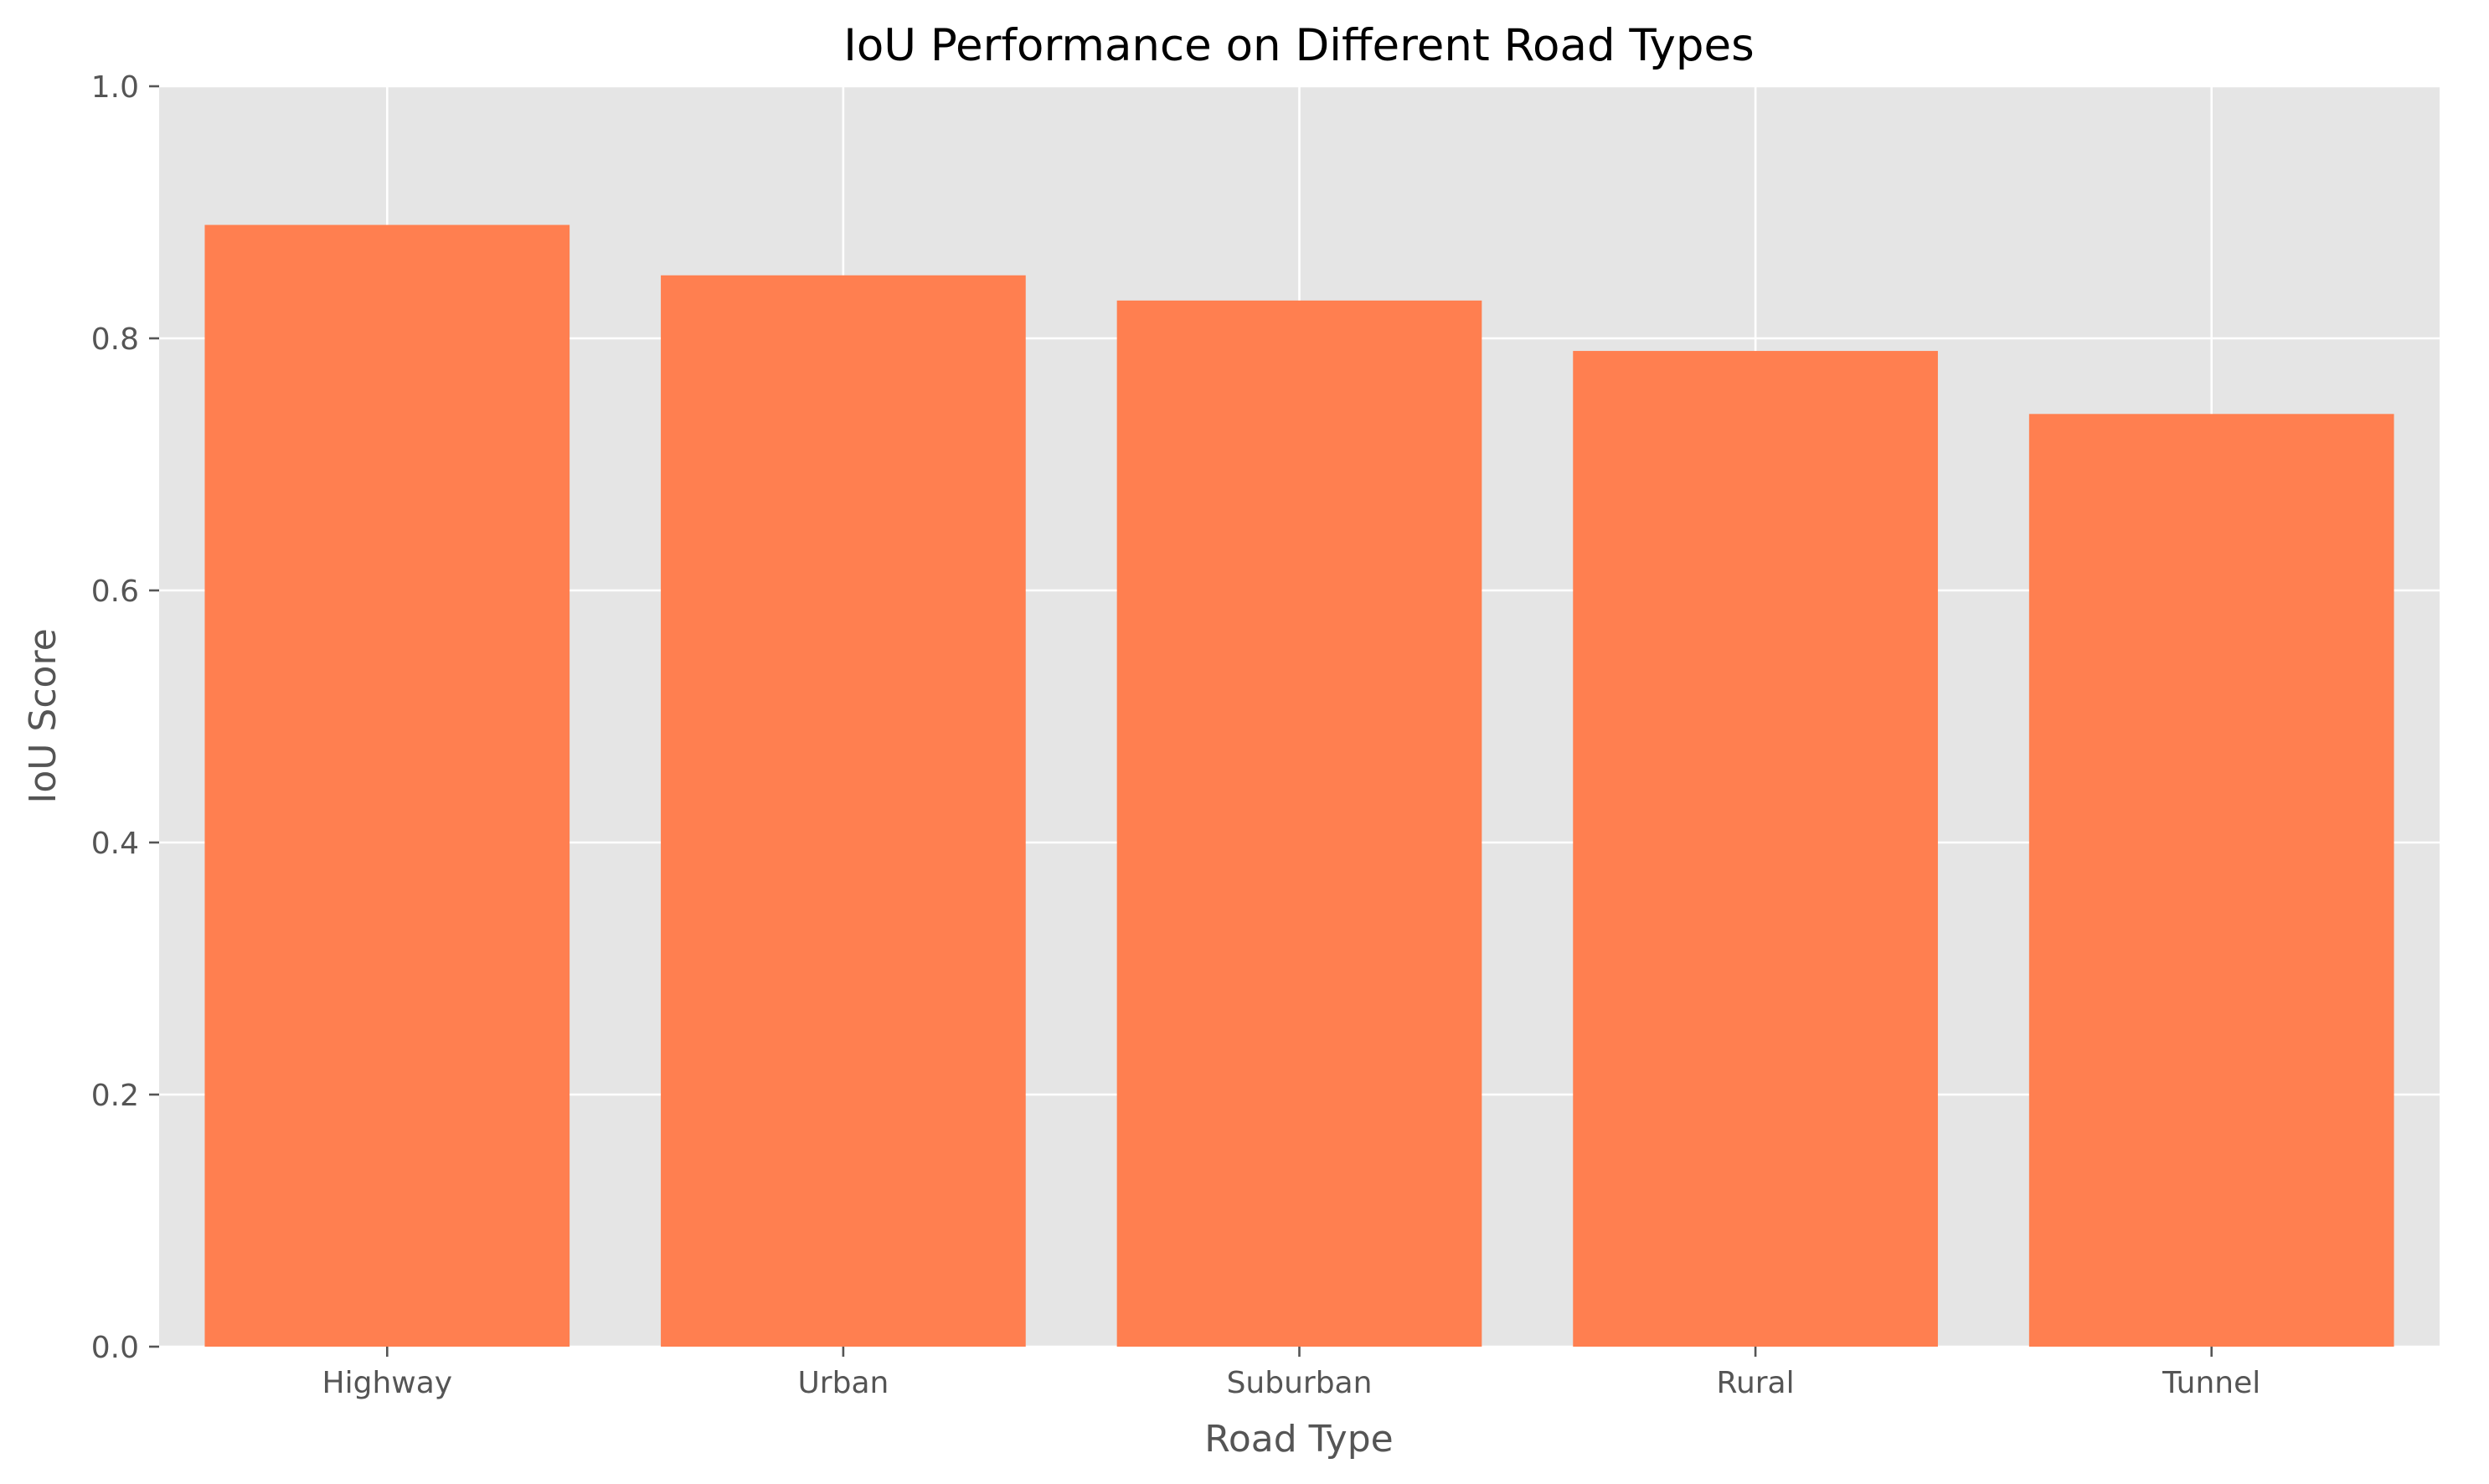 The height and width of the screenshot is (1484, 2489). I want to click on bar-urban, so click(843, 811).